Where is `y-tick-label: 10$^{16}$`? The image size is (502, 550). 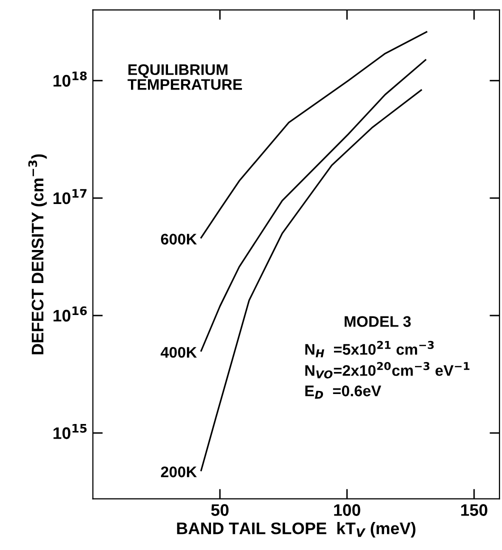
y-tick-label: 10$^{16}$ is located at coordinates (70, 314).